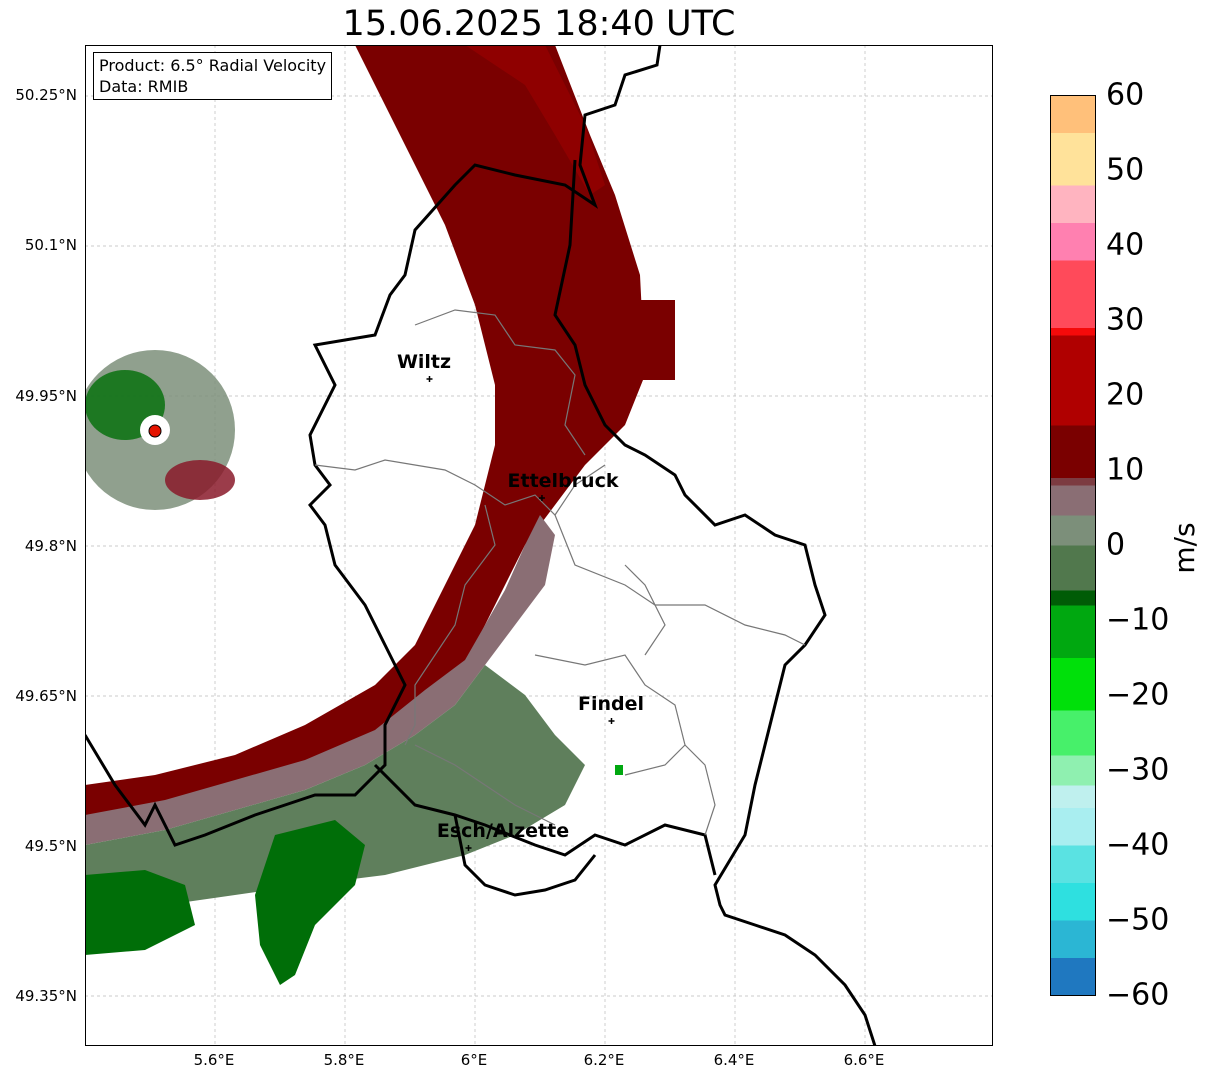  What do you see at coordinates (1125, 395) in the screenshot?
I see `colorbar-tick-label: 20` at bounding box center [1125, 395].